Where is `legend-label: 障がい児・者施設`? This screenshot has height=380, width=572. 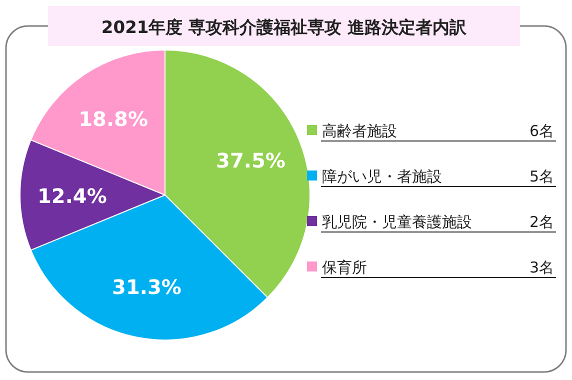
legend-label: 障がい児・者施設 is located at coordinates (382, 177).